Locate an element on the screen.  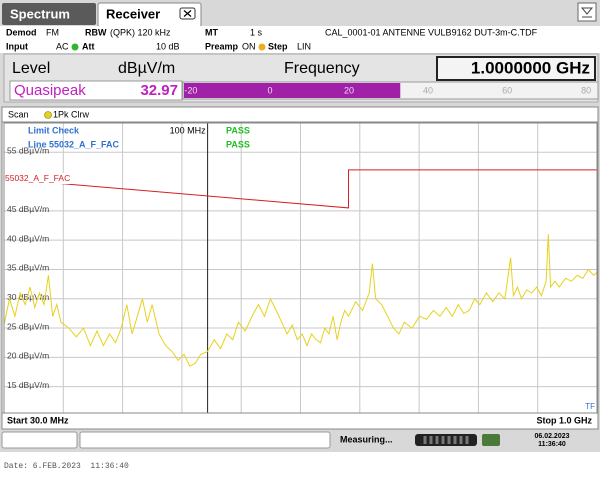
bar-tick-label: 20 is located at coordinates (349, 90).